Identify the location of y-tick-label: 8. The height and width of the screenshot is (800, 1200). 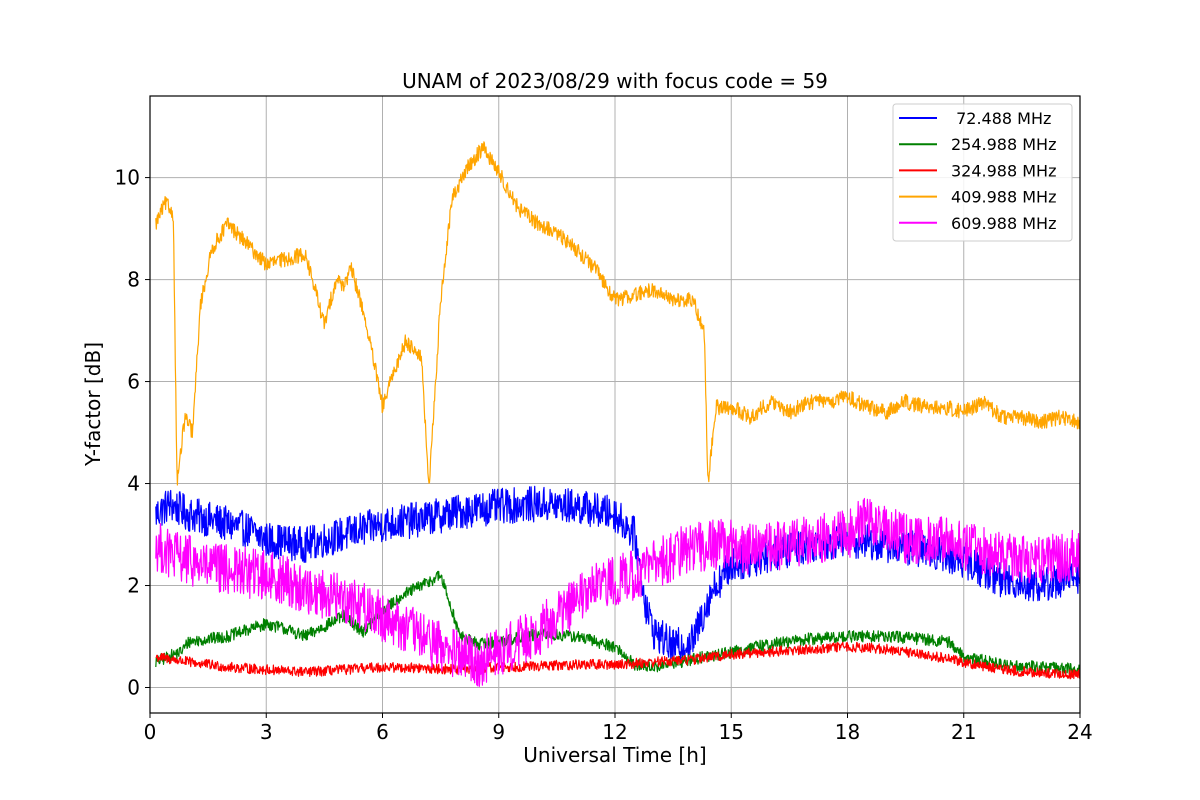
(133, 280).